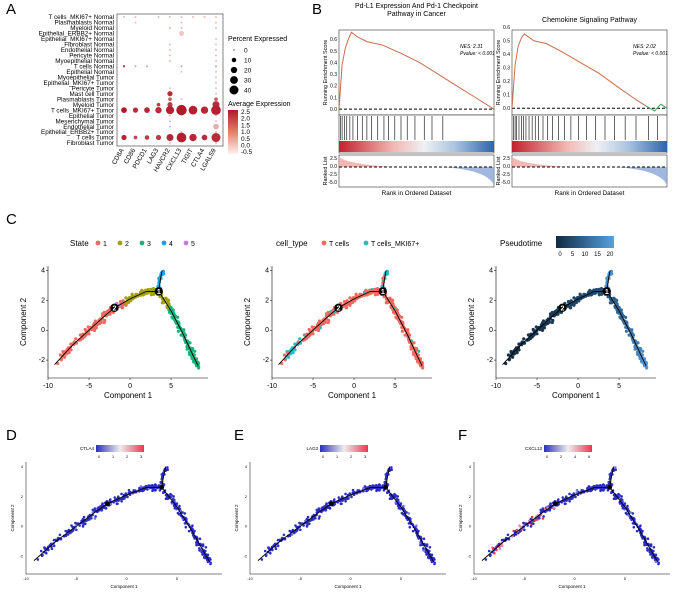 This screenshot has height=598, width=676. Describe the element at coordinates (89, 386) in the screenshot. I see `traj-x-tick: -5` at that location.